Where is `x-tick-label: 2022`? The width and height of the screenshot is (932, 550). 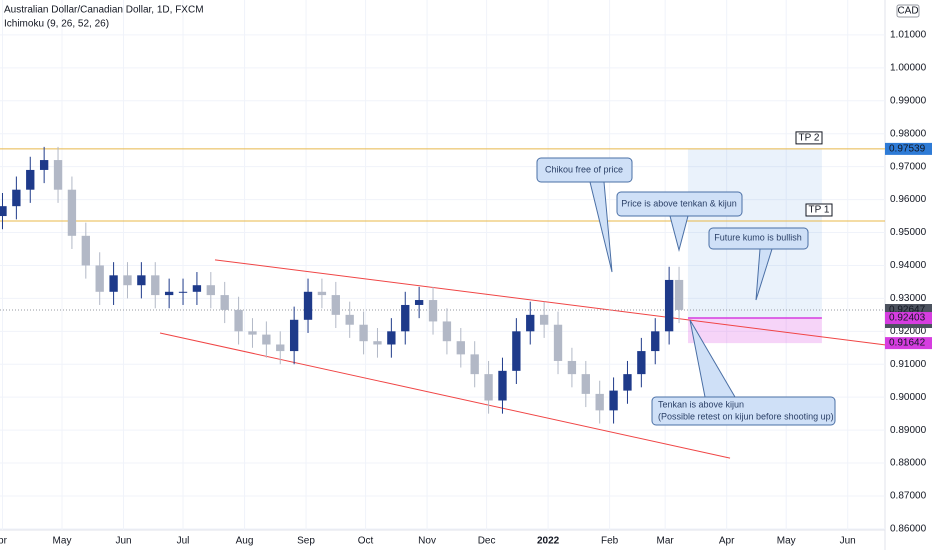 x-tick-label: 2022 is located at coordinates (548, 541).